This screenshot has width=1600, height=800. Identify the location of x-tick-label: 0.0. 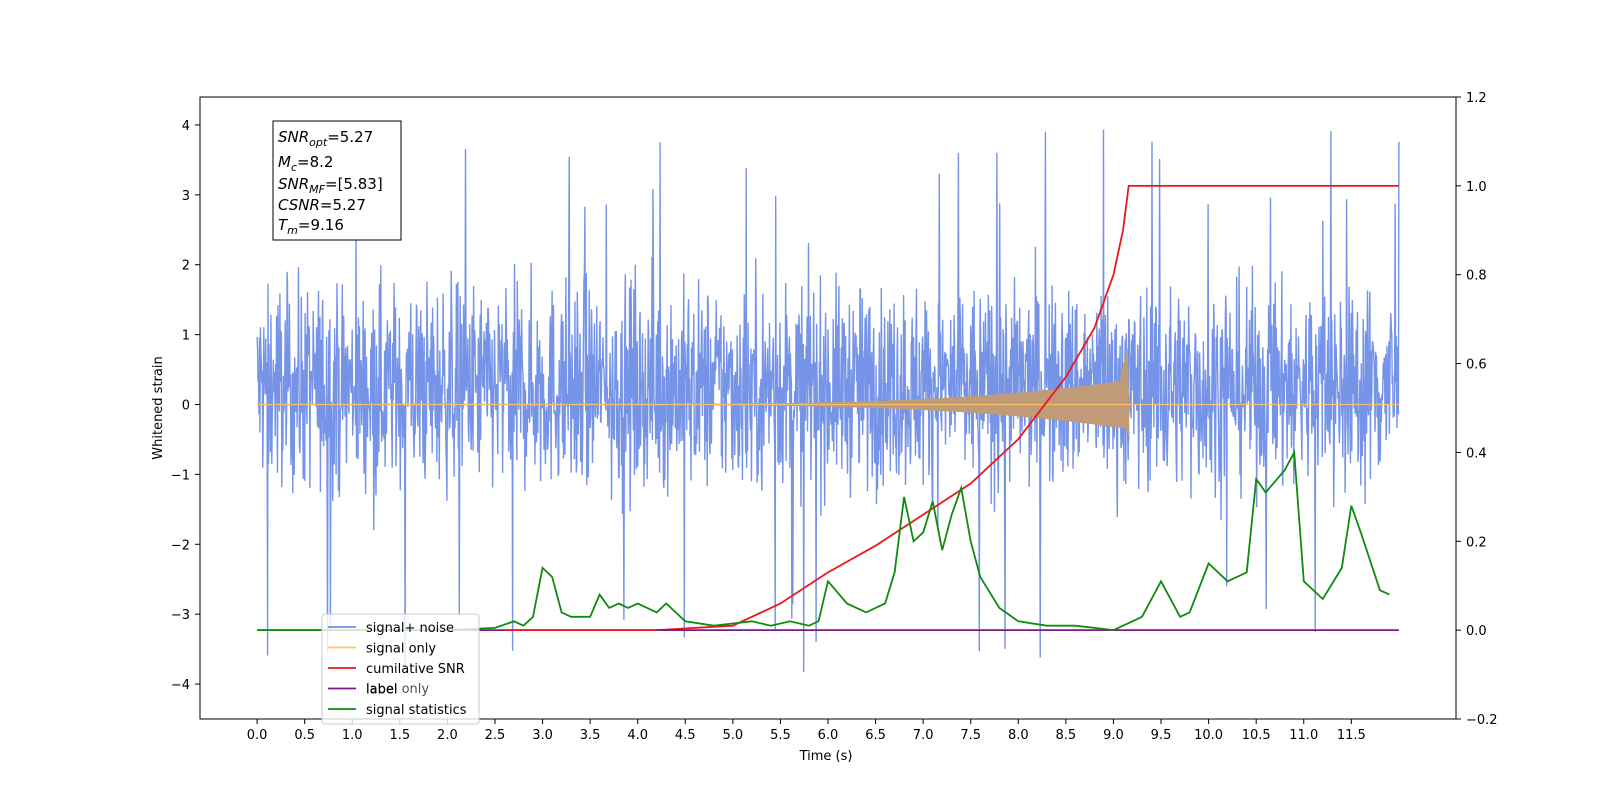
(257, 735).